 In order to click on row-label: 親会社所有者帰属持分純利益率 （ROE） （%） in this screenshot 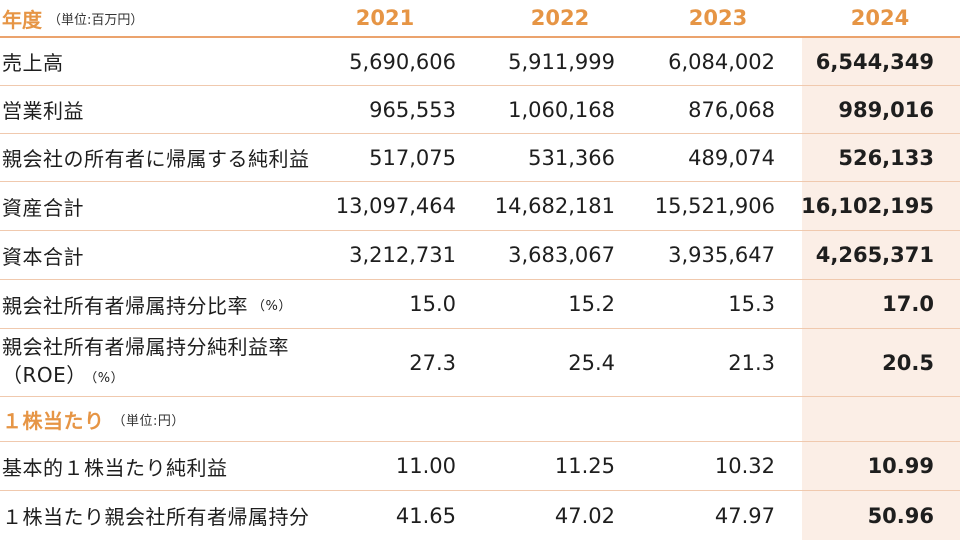, I will do `click(145, 362)`.